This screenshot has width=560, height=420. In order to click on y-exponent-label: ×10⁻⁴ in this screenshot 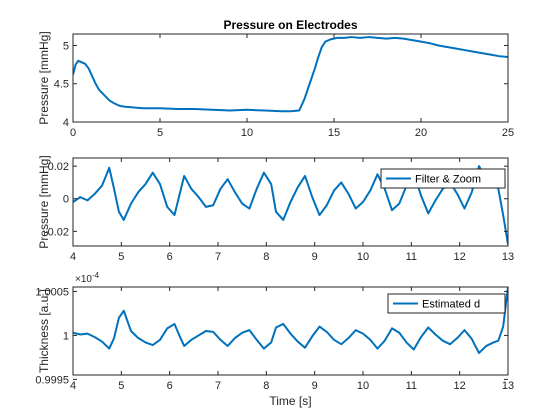, I will do `click(87, 278)`.